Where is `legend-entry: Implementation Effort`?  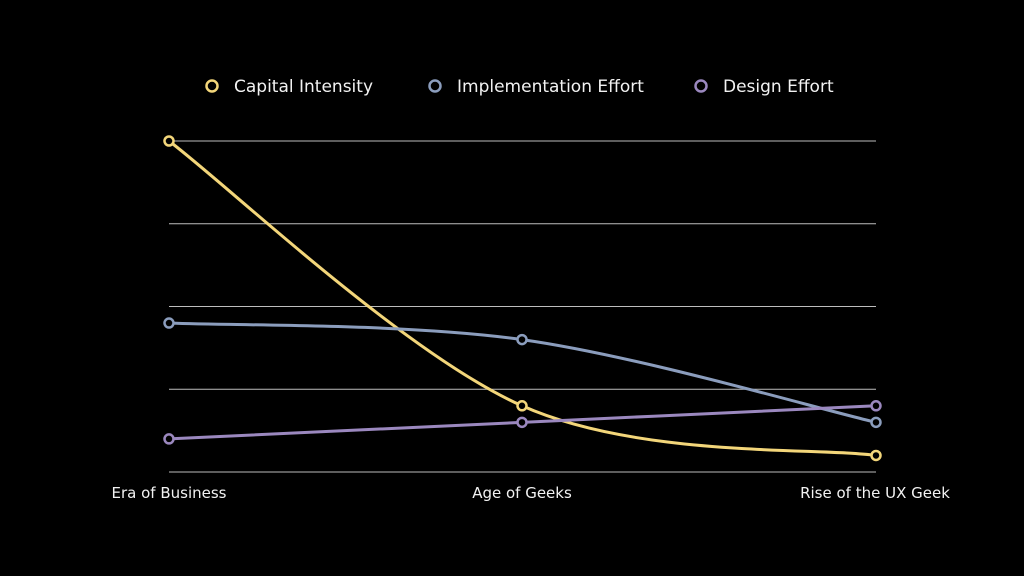 legend-entry: Implementation Effort is located at coordinates (536, 87).